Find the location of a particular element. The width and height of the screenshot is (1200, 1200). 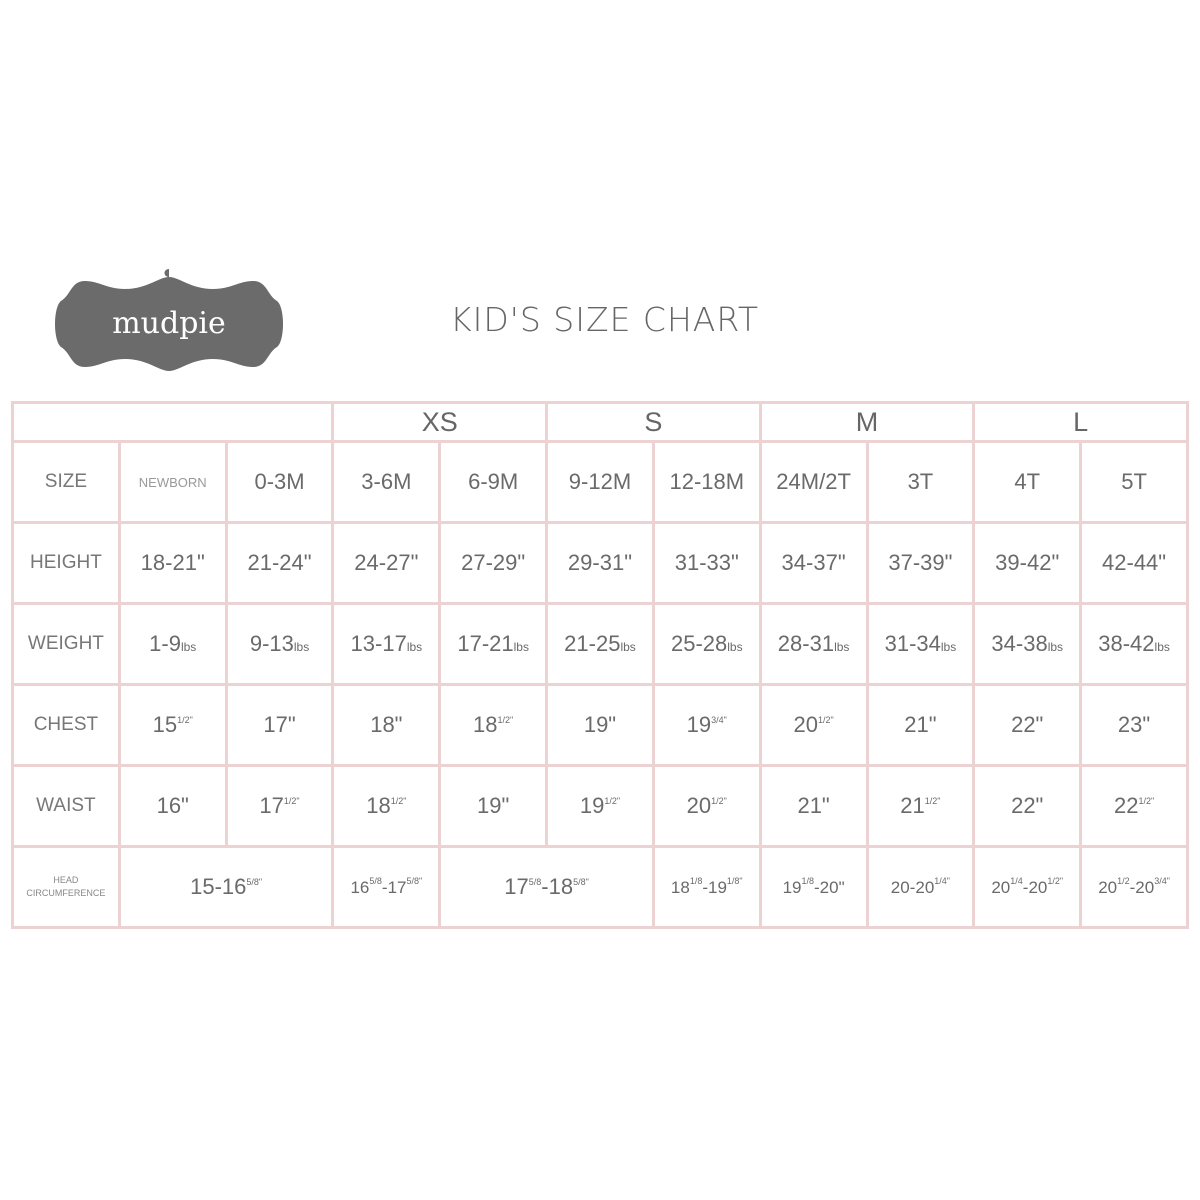

measurement-cell: 31-33" is located at coordinates (706, 563).